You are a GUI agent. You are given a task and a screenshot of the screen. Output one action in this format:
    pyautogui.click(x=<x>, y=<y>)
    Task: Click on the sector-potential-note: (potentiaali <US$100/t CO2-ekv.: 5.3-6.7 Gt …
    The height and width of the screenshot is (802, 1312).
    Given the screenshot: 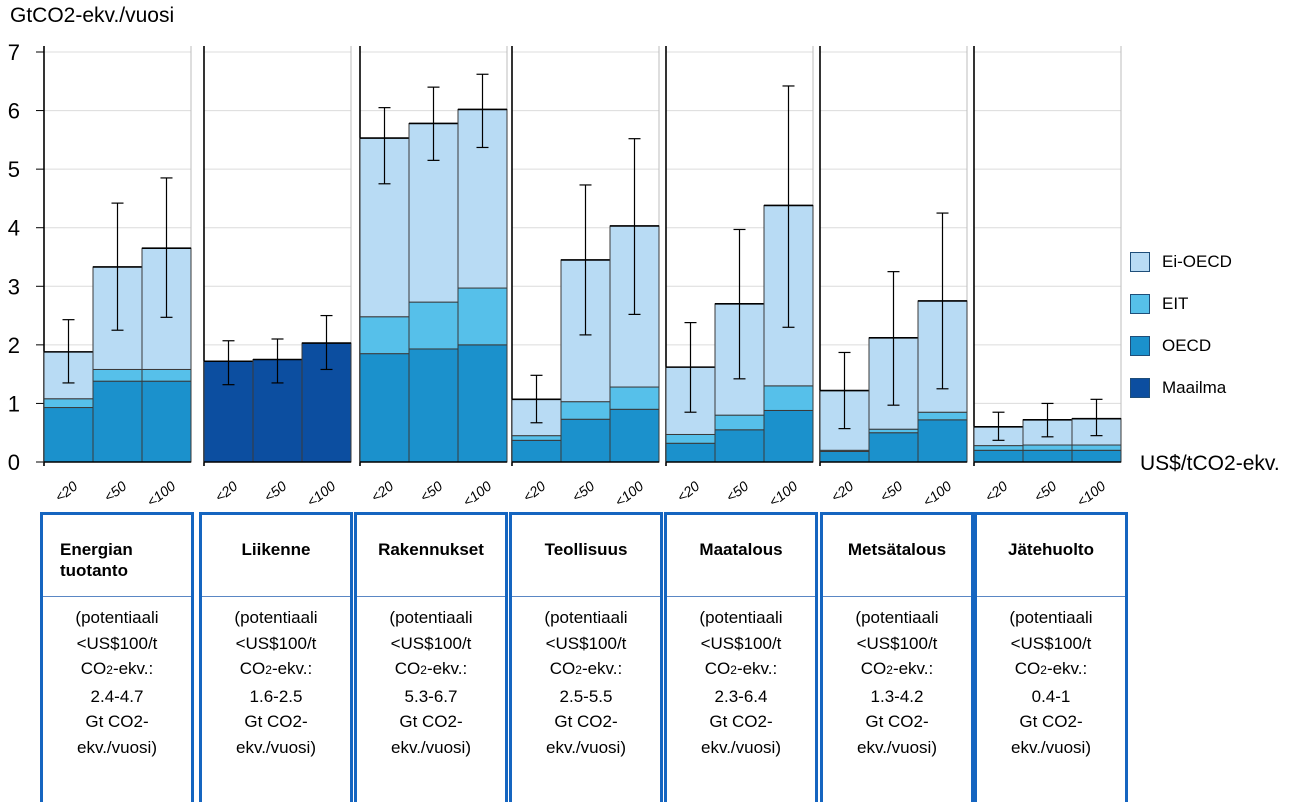 What is the action you would take?
    pyautogui.click(x=431, y=682)
    